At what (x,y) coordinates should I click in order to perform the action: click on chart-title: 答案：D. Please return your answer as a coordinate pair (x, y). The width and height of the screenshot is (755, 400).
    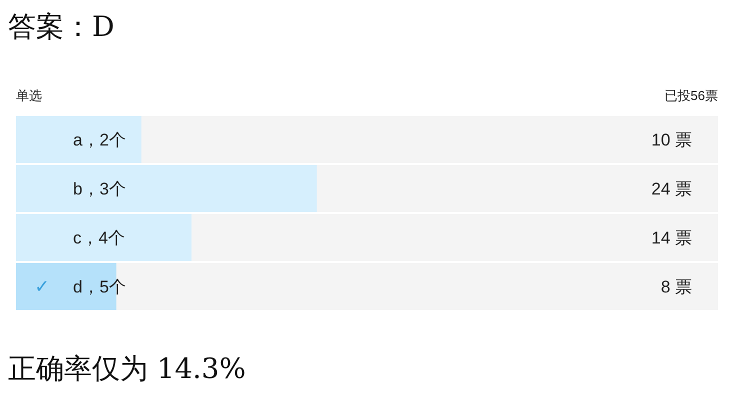
    Looking at the image, I should click on (61, 26).